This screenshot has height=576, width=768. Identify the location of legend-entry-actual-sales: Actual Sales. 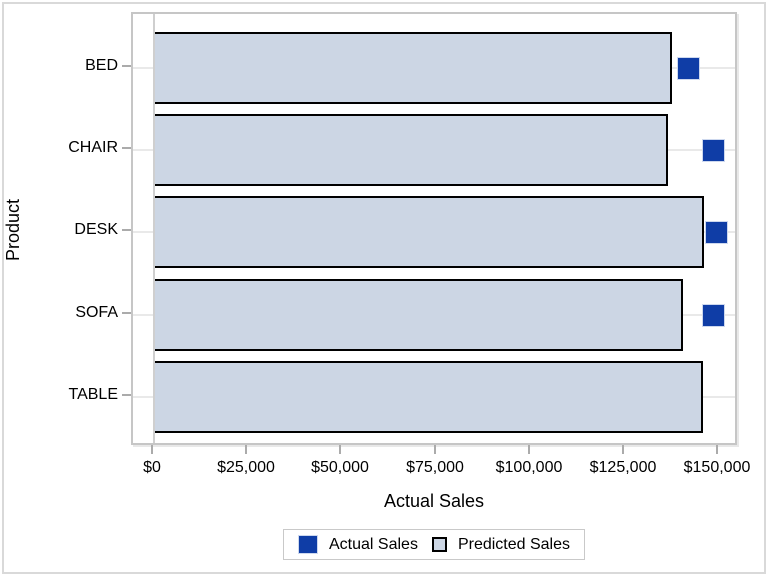
(358, 544).